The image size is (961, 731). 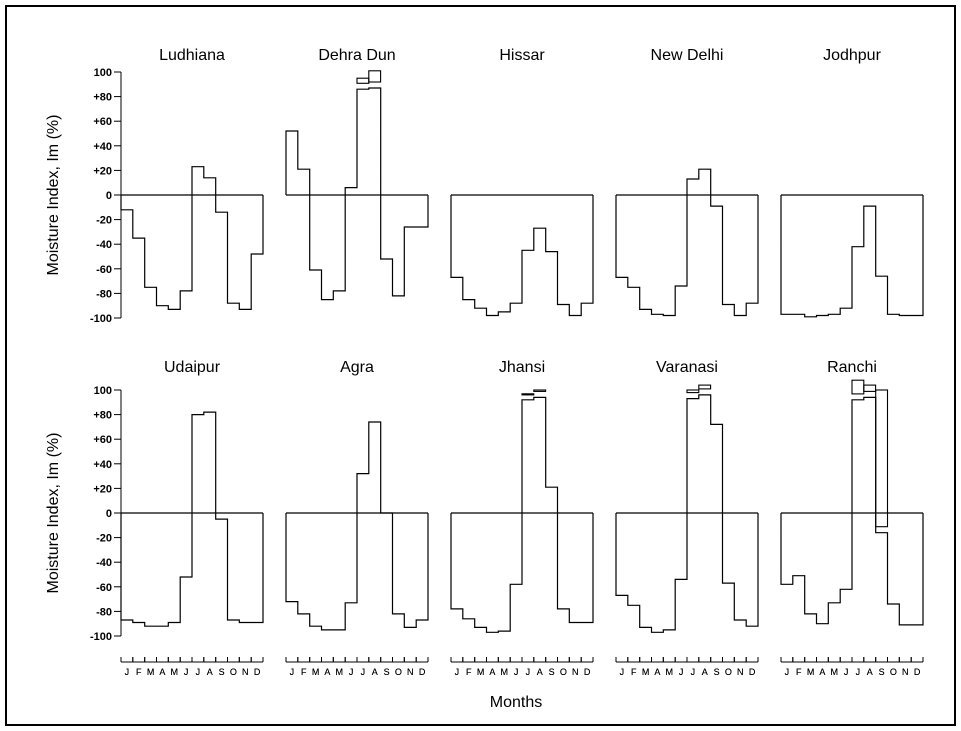 What do you see at coordinates (852, 55) in the screenshot?
I see `panel-title: Jodhpur` at bounding box center [852, 55].